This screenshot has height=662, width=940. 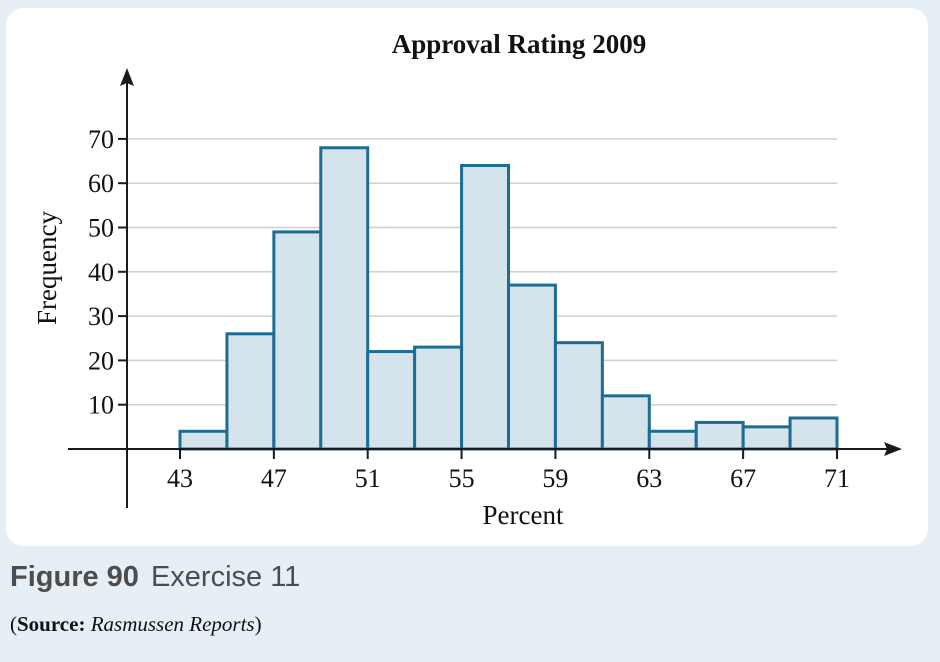 I want to click on x-tick-label-67: 67, so click(x=743, y=478).